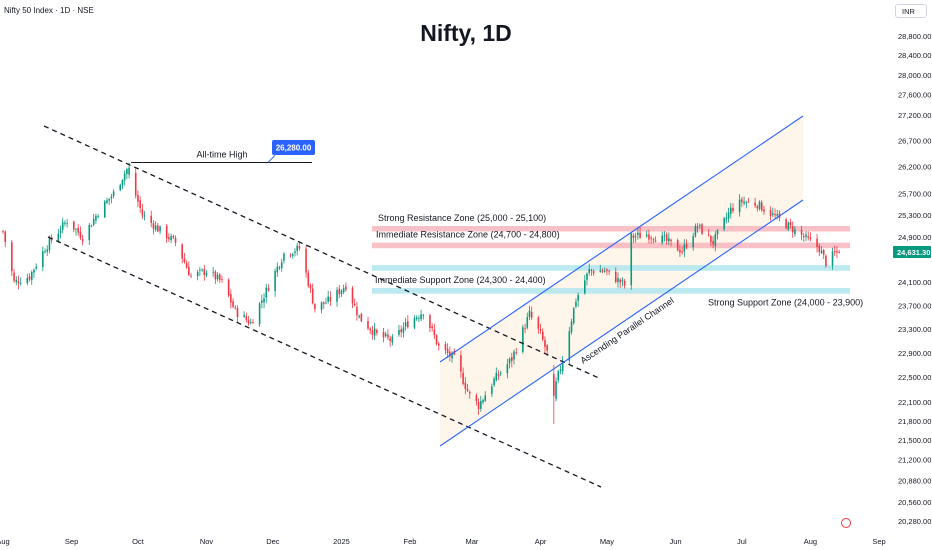  I want to click on last-price-label: 24,631.30, so click(913, 252).